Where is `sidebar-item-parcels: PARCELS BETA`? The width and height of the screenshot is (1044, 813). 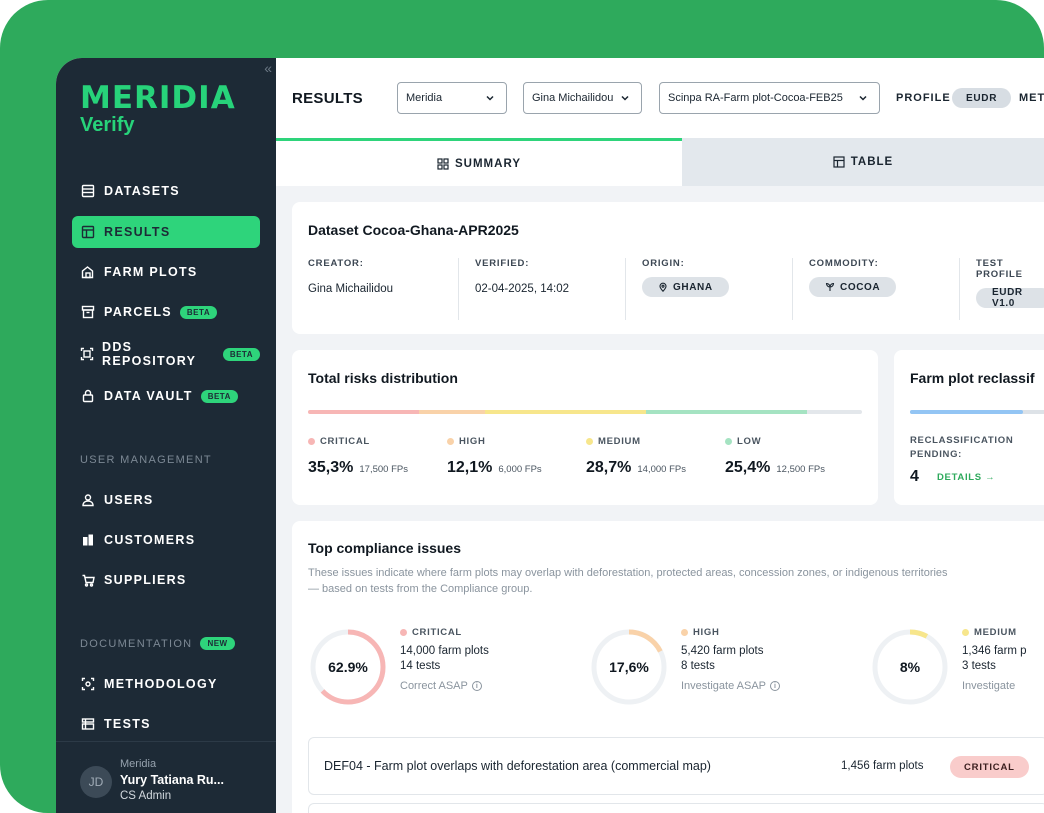
sidebar-item-parcels: PARCELS BETA is located at coordinates (166, 312).